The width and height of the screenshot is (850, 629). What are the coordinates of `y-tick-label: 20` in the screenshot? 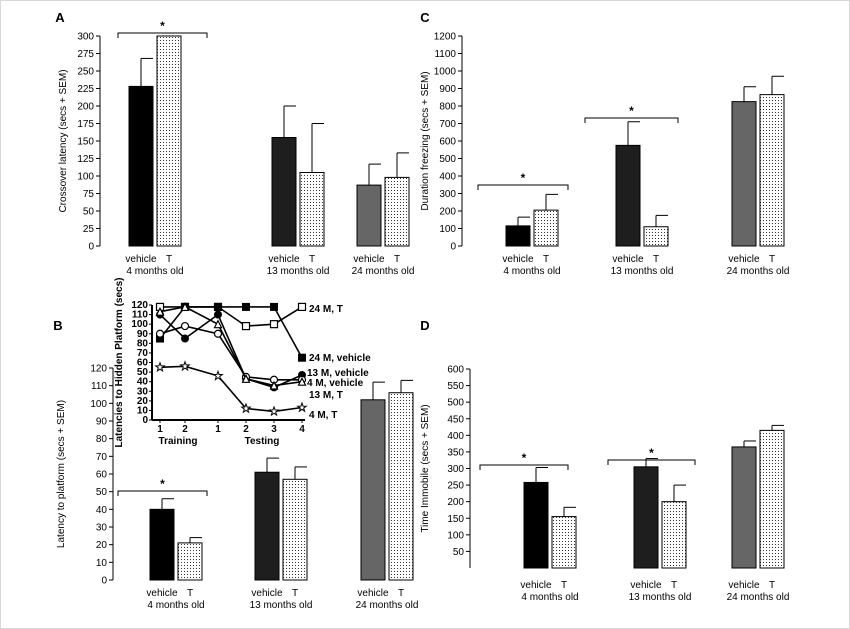 It's located at (102, 545).